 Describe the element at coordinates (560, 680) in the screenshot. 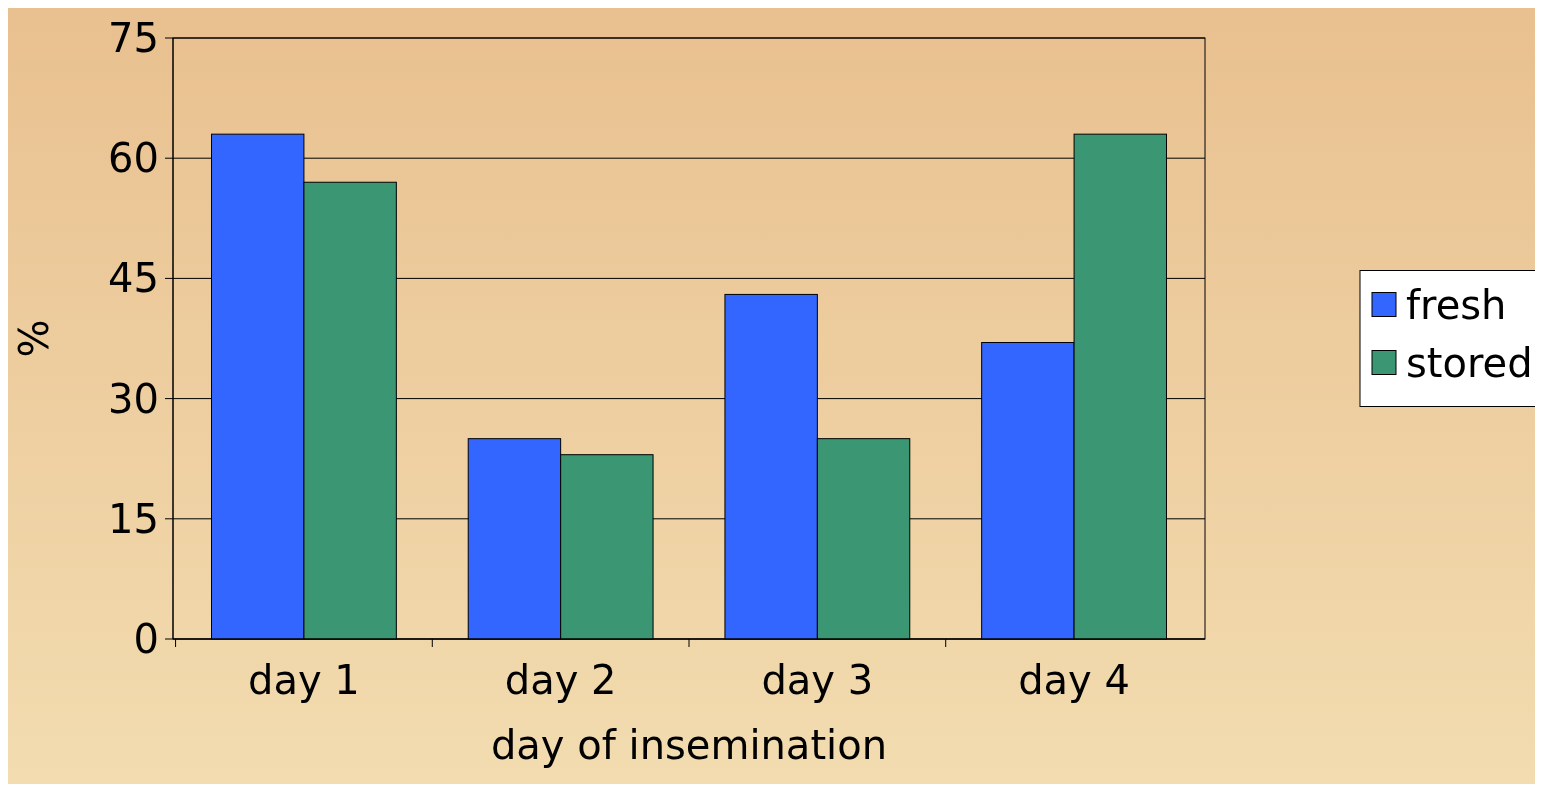

I see `x-tick-label: day 2` at that location.